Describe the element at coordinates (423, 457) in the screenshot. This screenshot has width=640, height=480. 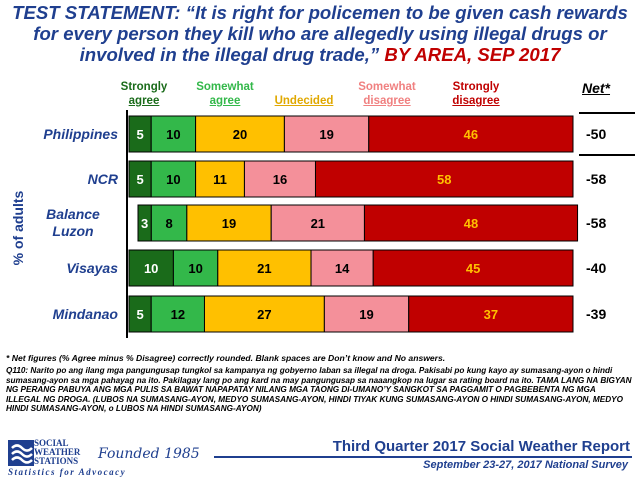
I see `footer-divider` at that location.